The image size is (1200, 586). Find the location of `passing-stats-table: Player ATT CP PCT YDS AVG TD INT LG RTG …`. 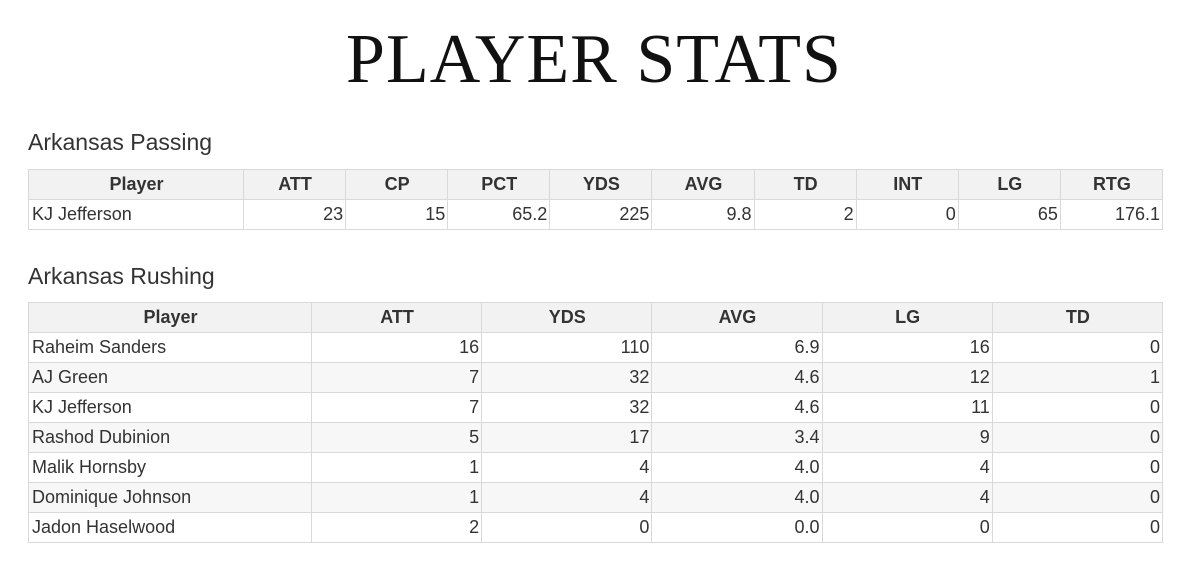

passing-stats-table: Player ATT CP PCT YDS AVG TD INT LG RTG … is located at coordinates (596, 199).